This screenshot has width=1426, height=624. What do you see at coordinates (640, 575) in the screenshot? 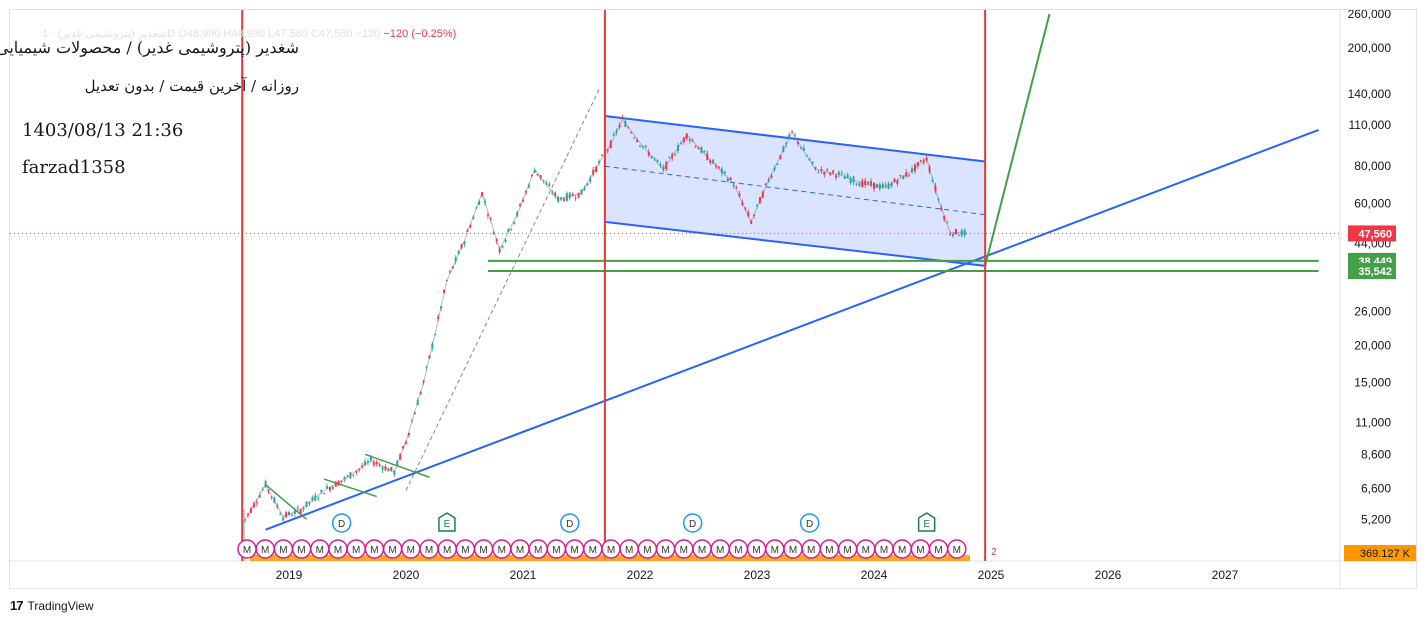
I see `x-tick-label: 2022` at bounding box center [640, 575].